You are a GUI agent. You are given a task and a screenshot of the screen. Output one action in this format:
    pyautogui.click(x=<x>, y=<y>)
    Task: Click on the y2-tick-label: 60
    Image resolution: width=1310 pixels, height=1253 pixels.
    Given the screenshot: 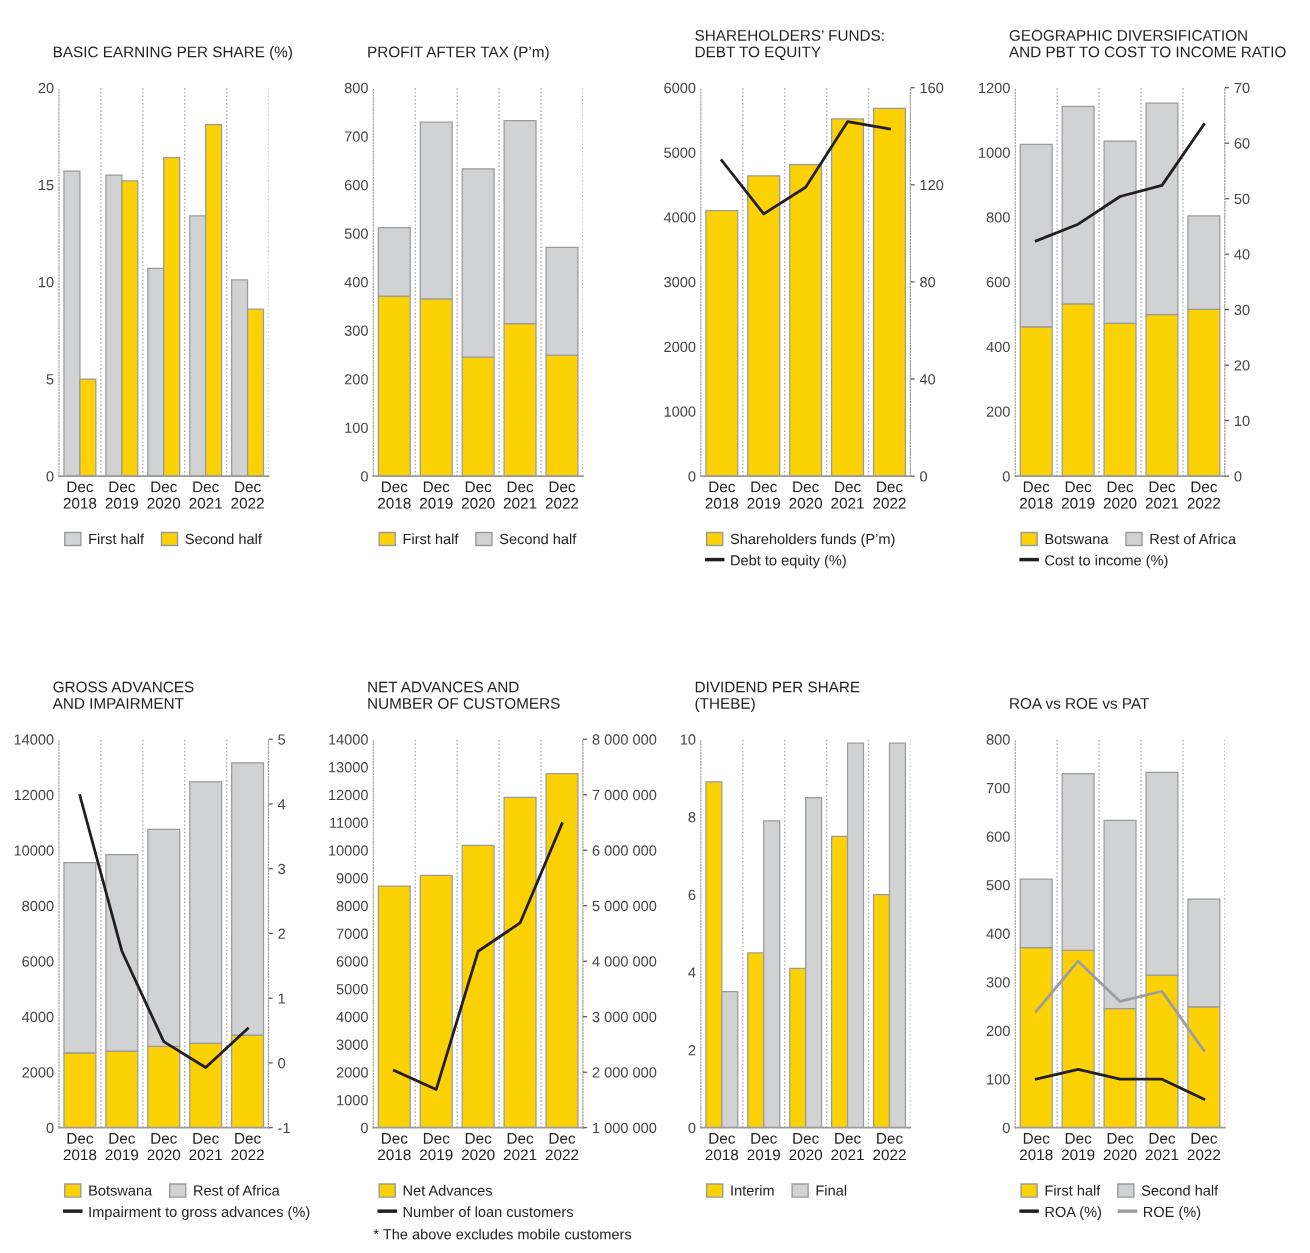 What is the action you would take?
    pyautogui.click(x=1242, y=143)
    